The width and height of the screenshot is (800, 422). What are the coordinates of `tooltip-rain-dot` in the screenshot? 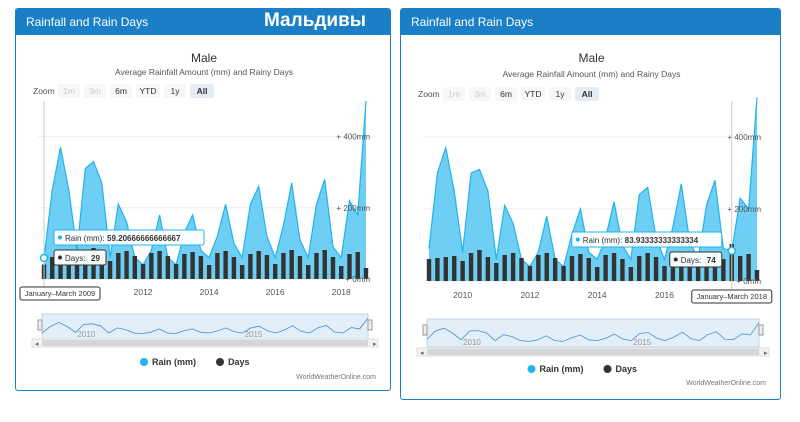 It's located at (577, 239).